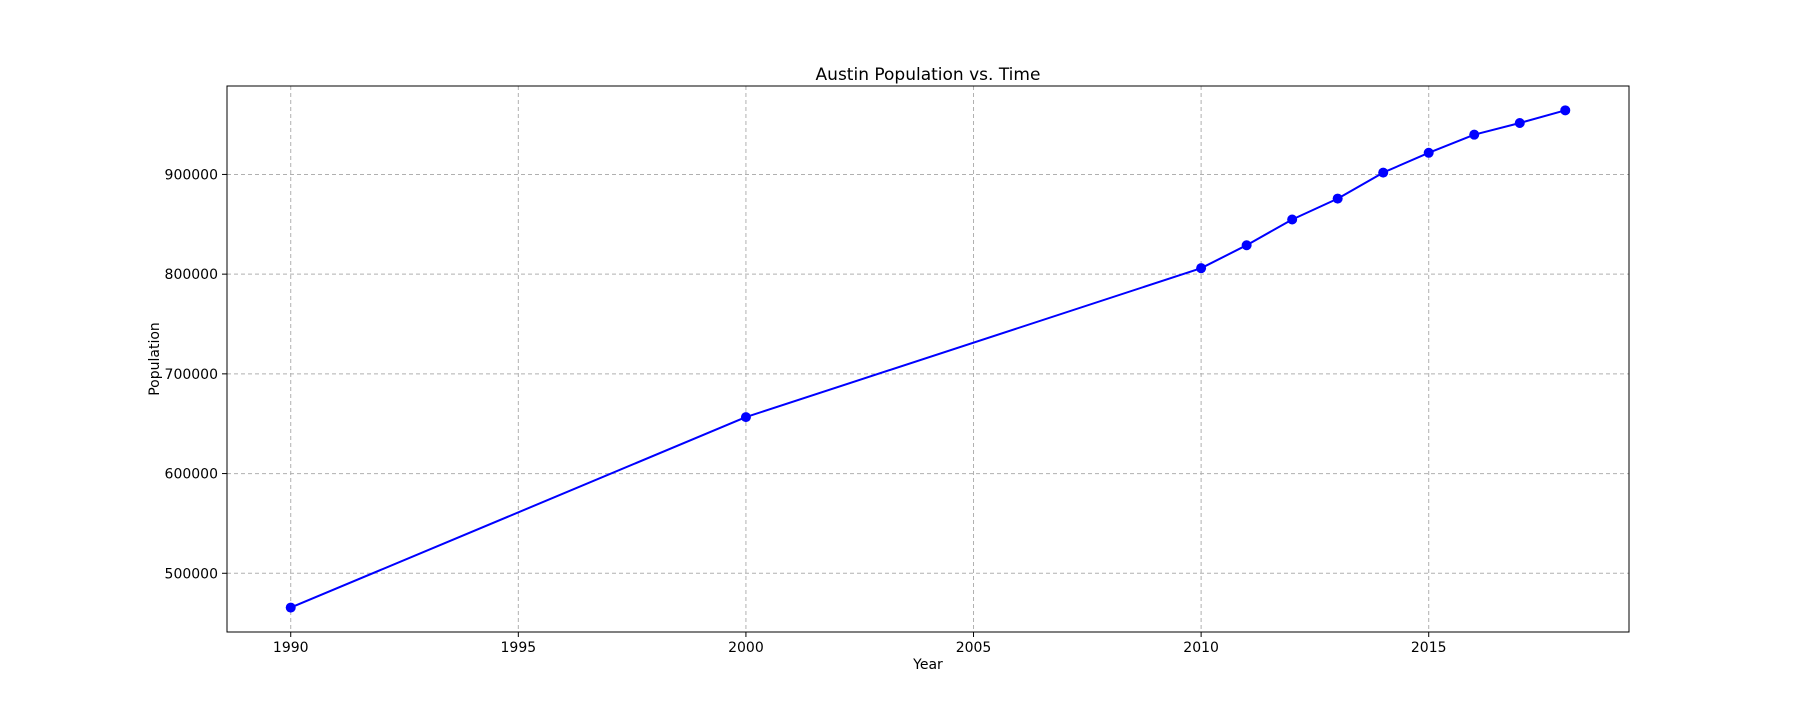 The height and width of the screenshot is (720, 1800). I want to click on y-axis-label: Population, so click(155, 359).